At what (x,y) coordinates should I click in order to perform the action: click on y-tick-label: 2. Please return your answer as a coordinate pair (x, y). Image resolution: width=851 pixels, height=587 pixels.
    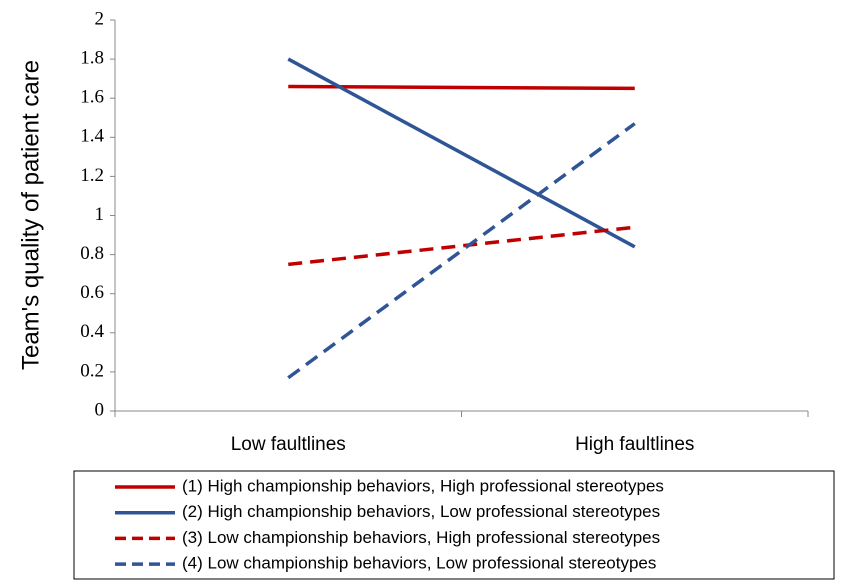
    Looking at the image, I should click on (100, 18).